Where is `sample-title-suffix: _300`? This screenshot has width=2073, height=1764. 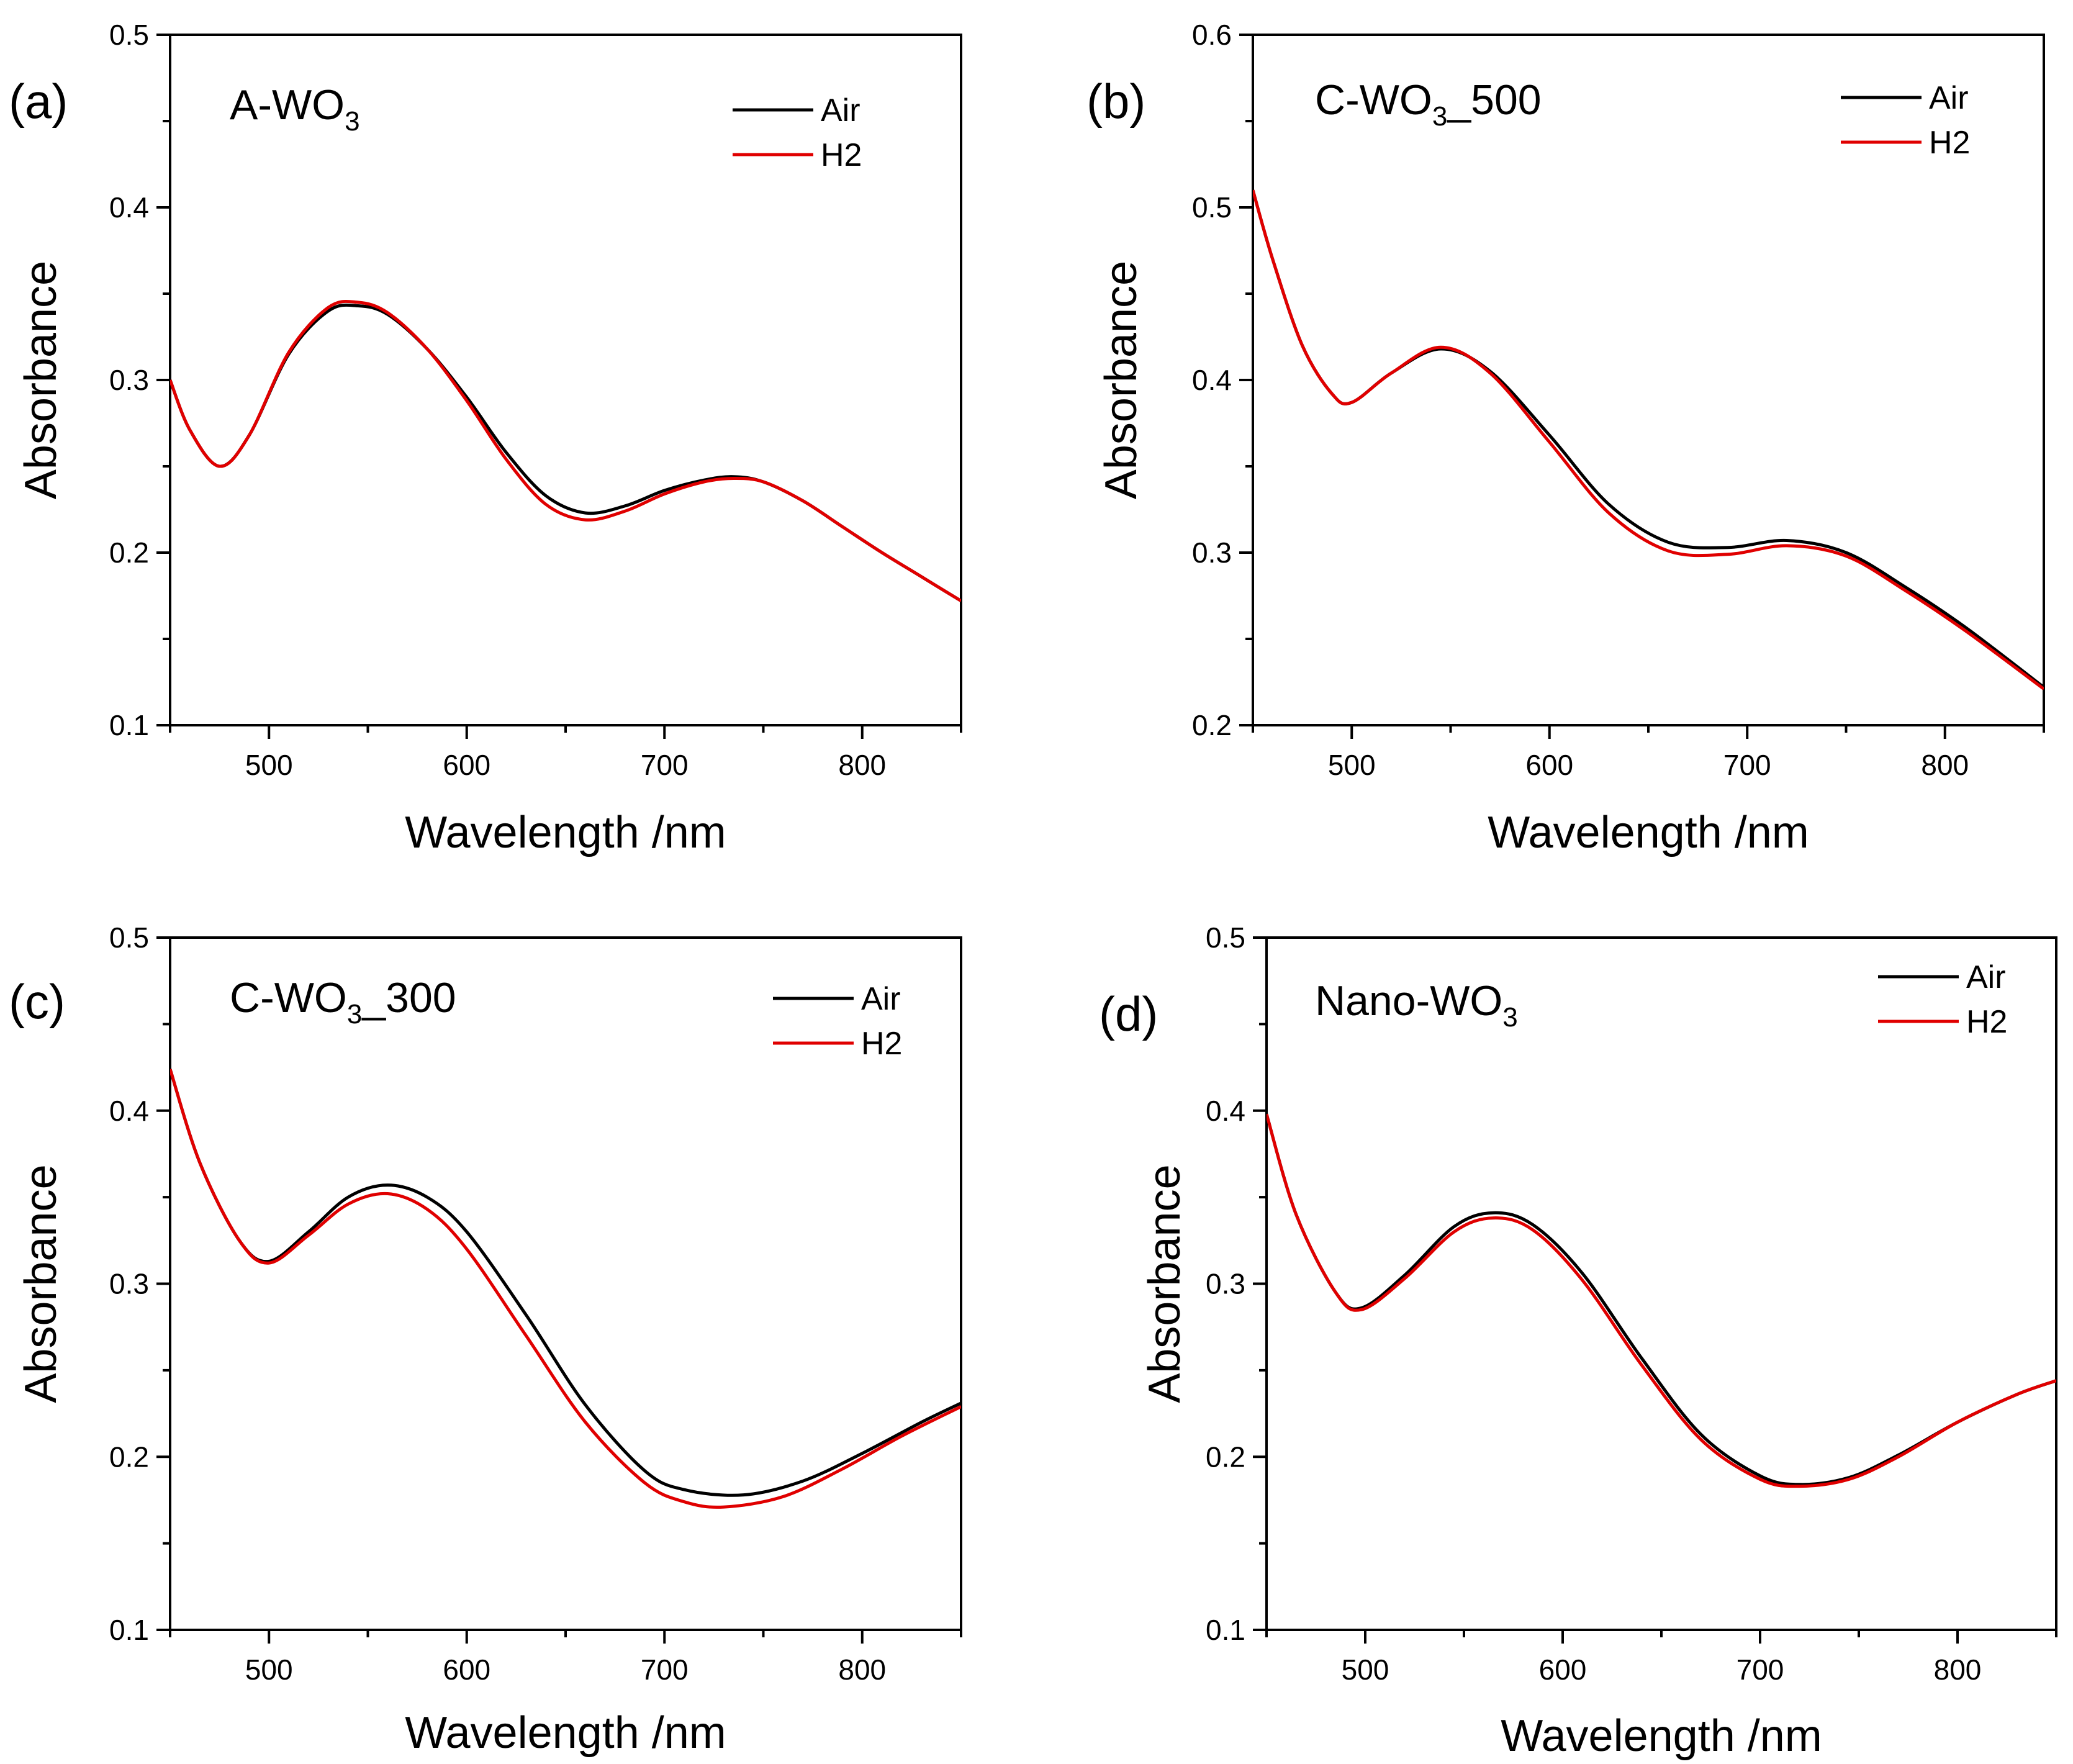
sample-title-suffix: _300 is located at coordinates (409, 997).